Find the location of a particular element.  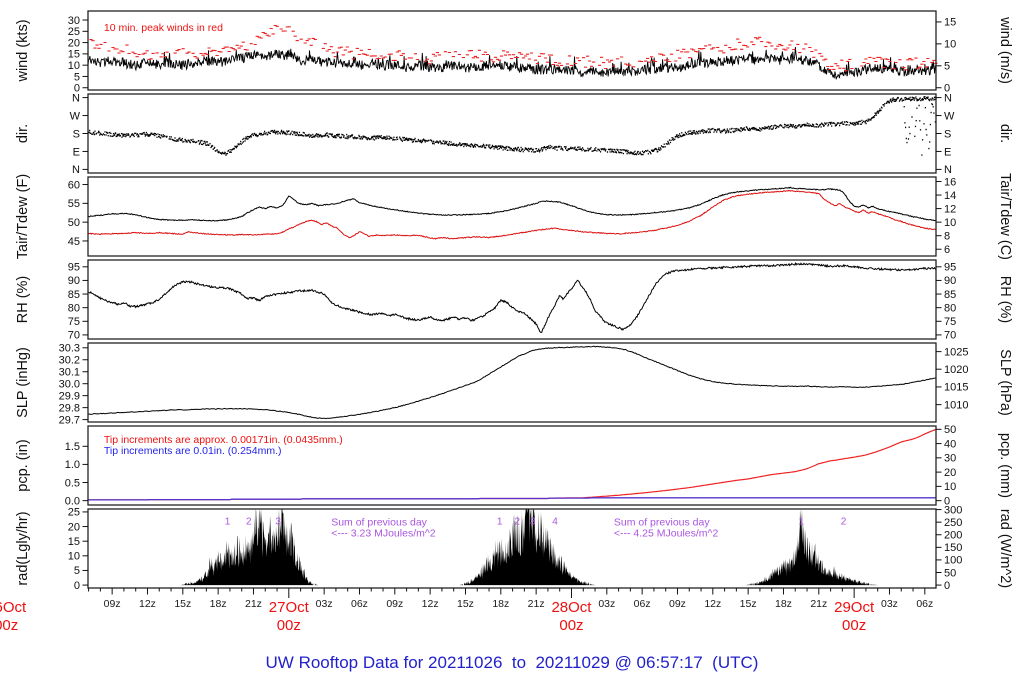

svg-text: 200 is located at coordinates (953, 536).